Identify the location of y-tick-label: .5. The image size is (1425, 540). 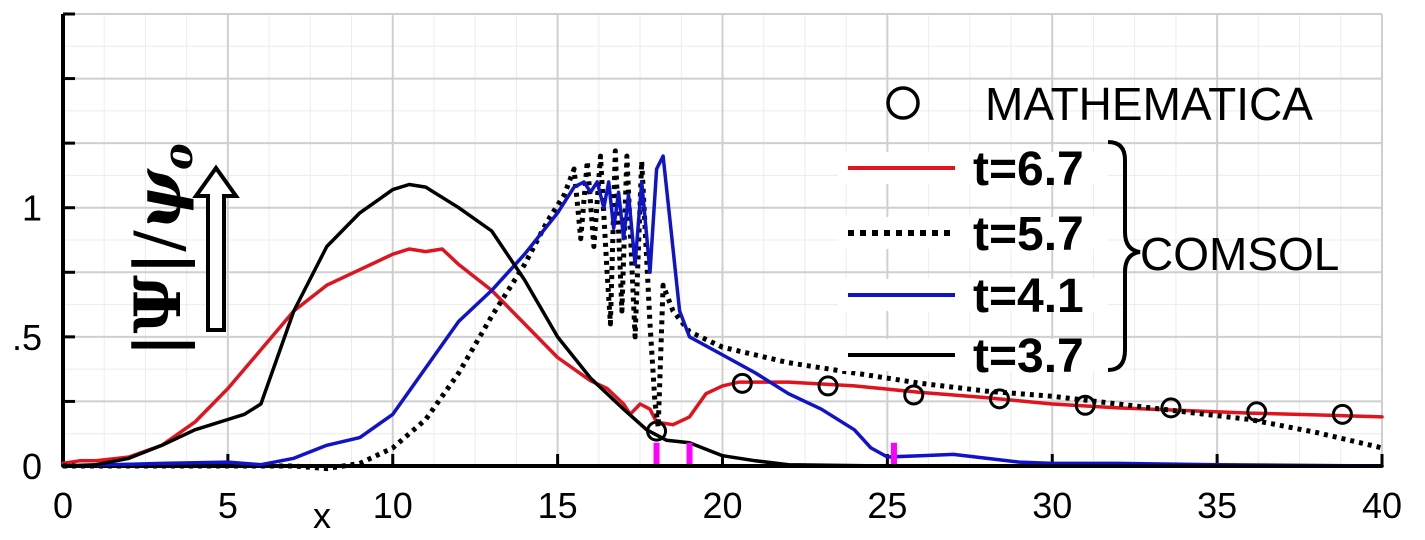
(27, 337).